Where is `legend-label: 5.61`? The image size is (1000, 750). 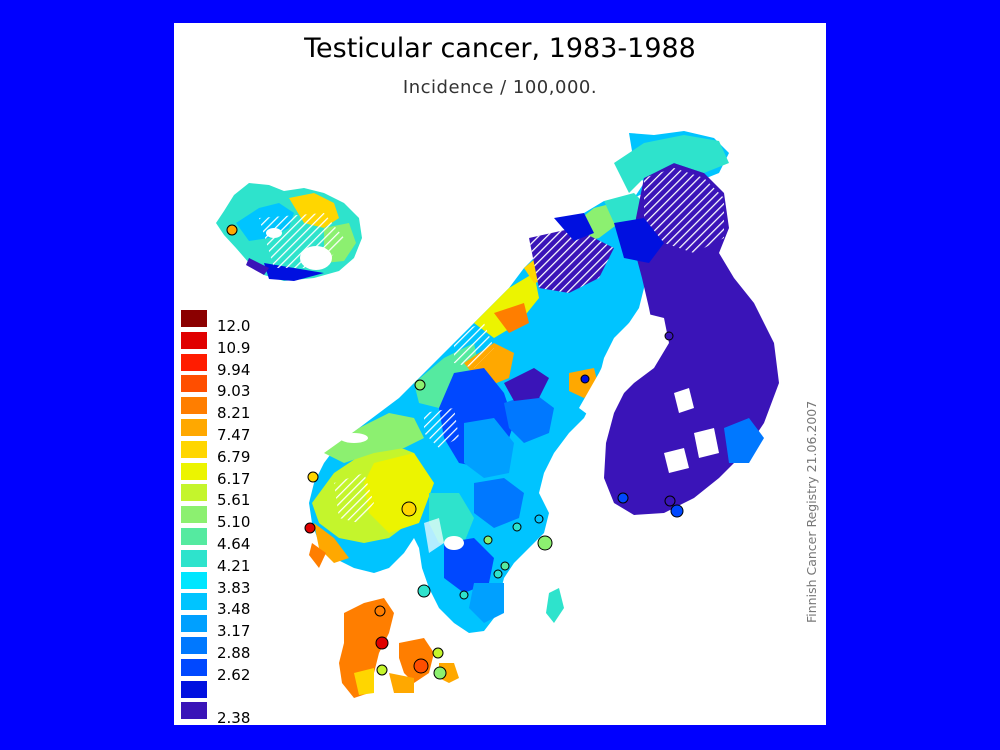 legend-label: 5.61 is located at coordinates (234, 500).